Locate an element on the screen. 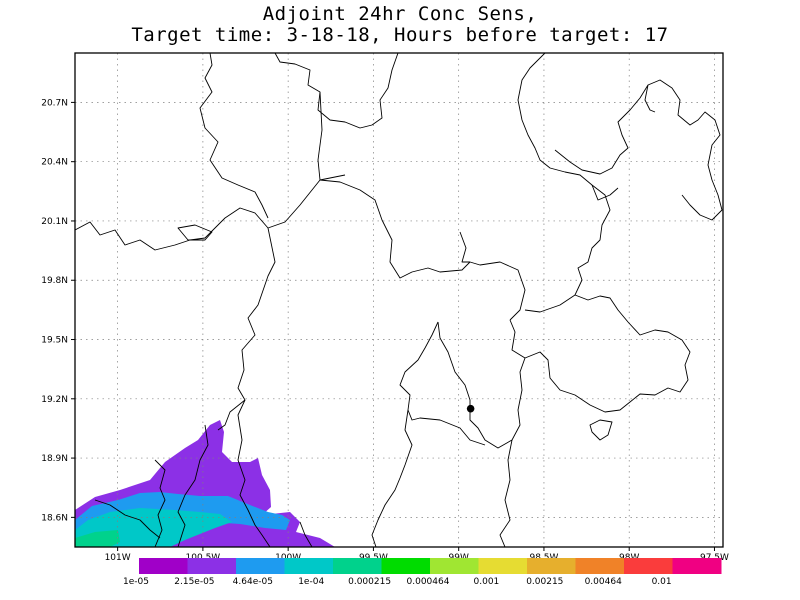 Image resolution: width=800 pixels, height=600 pixels. lat-tick-label: 20.1N is located at coordinates (54, 222).